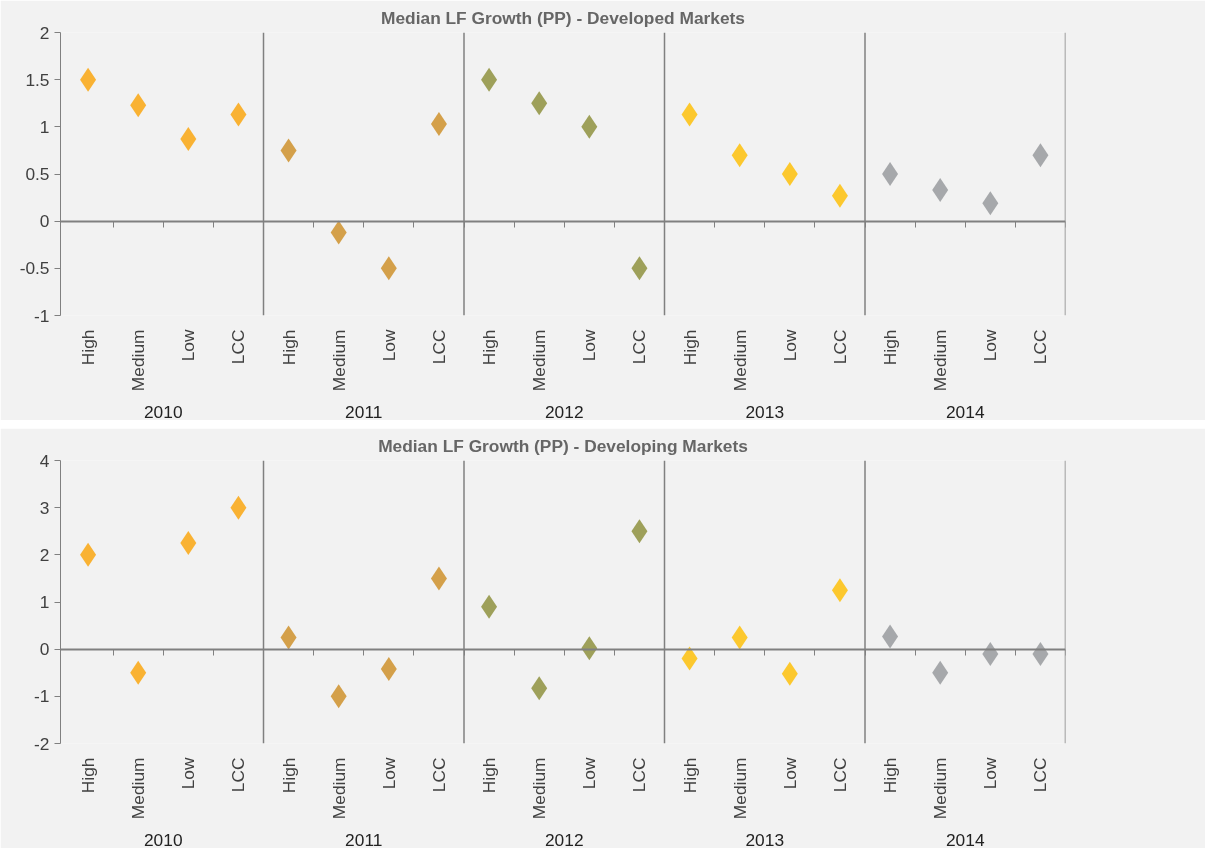 The image size is (1212, 859). I want to click on y-tick-label: 4, so click(44, 460).